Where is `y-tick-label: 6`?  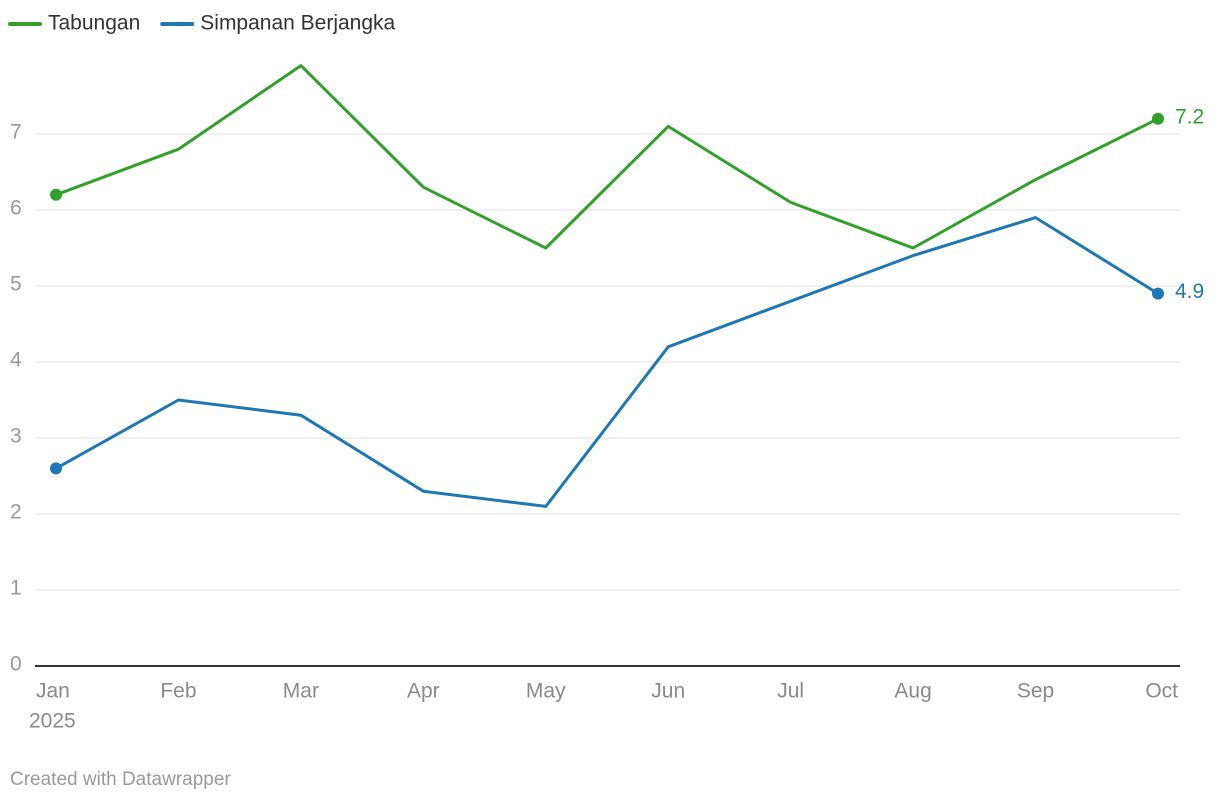
y-tick-label: 6 is located at coordinates (16, 208).